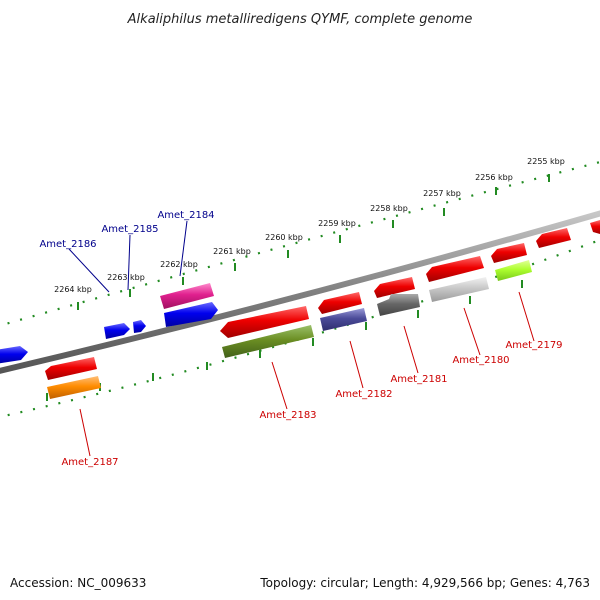 The height and width of the screenshot is (600, 600). What do you see at coordinates (442, 193) in the screenshot?
I see `tick-label: 2257 kbp` at bounding box center [442, 193].